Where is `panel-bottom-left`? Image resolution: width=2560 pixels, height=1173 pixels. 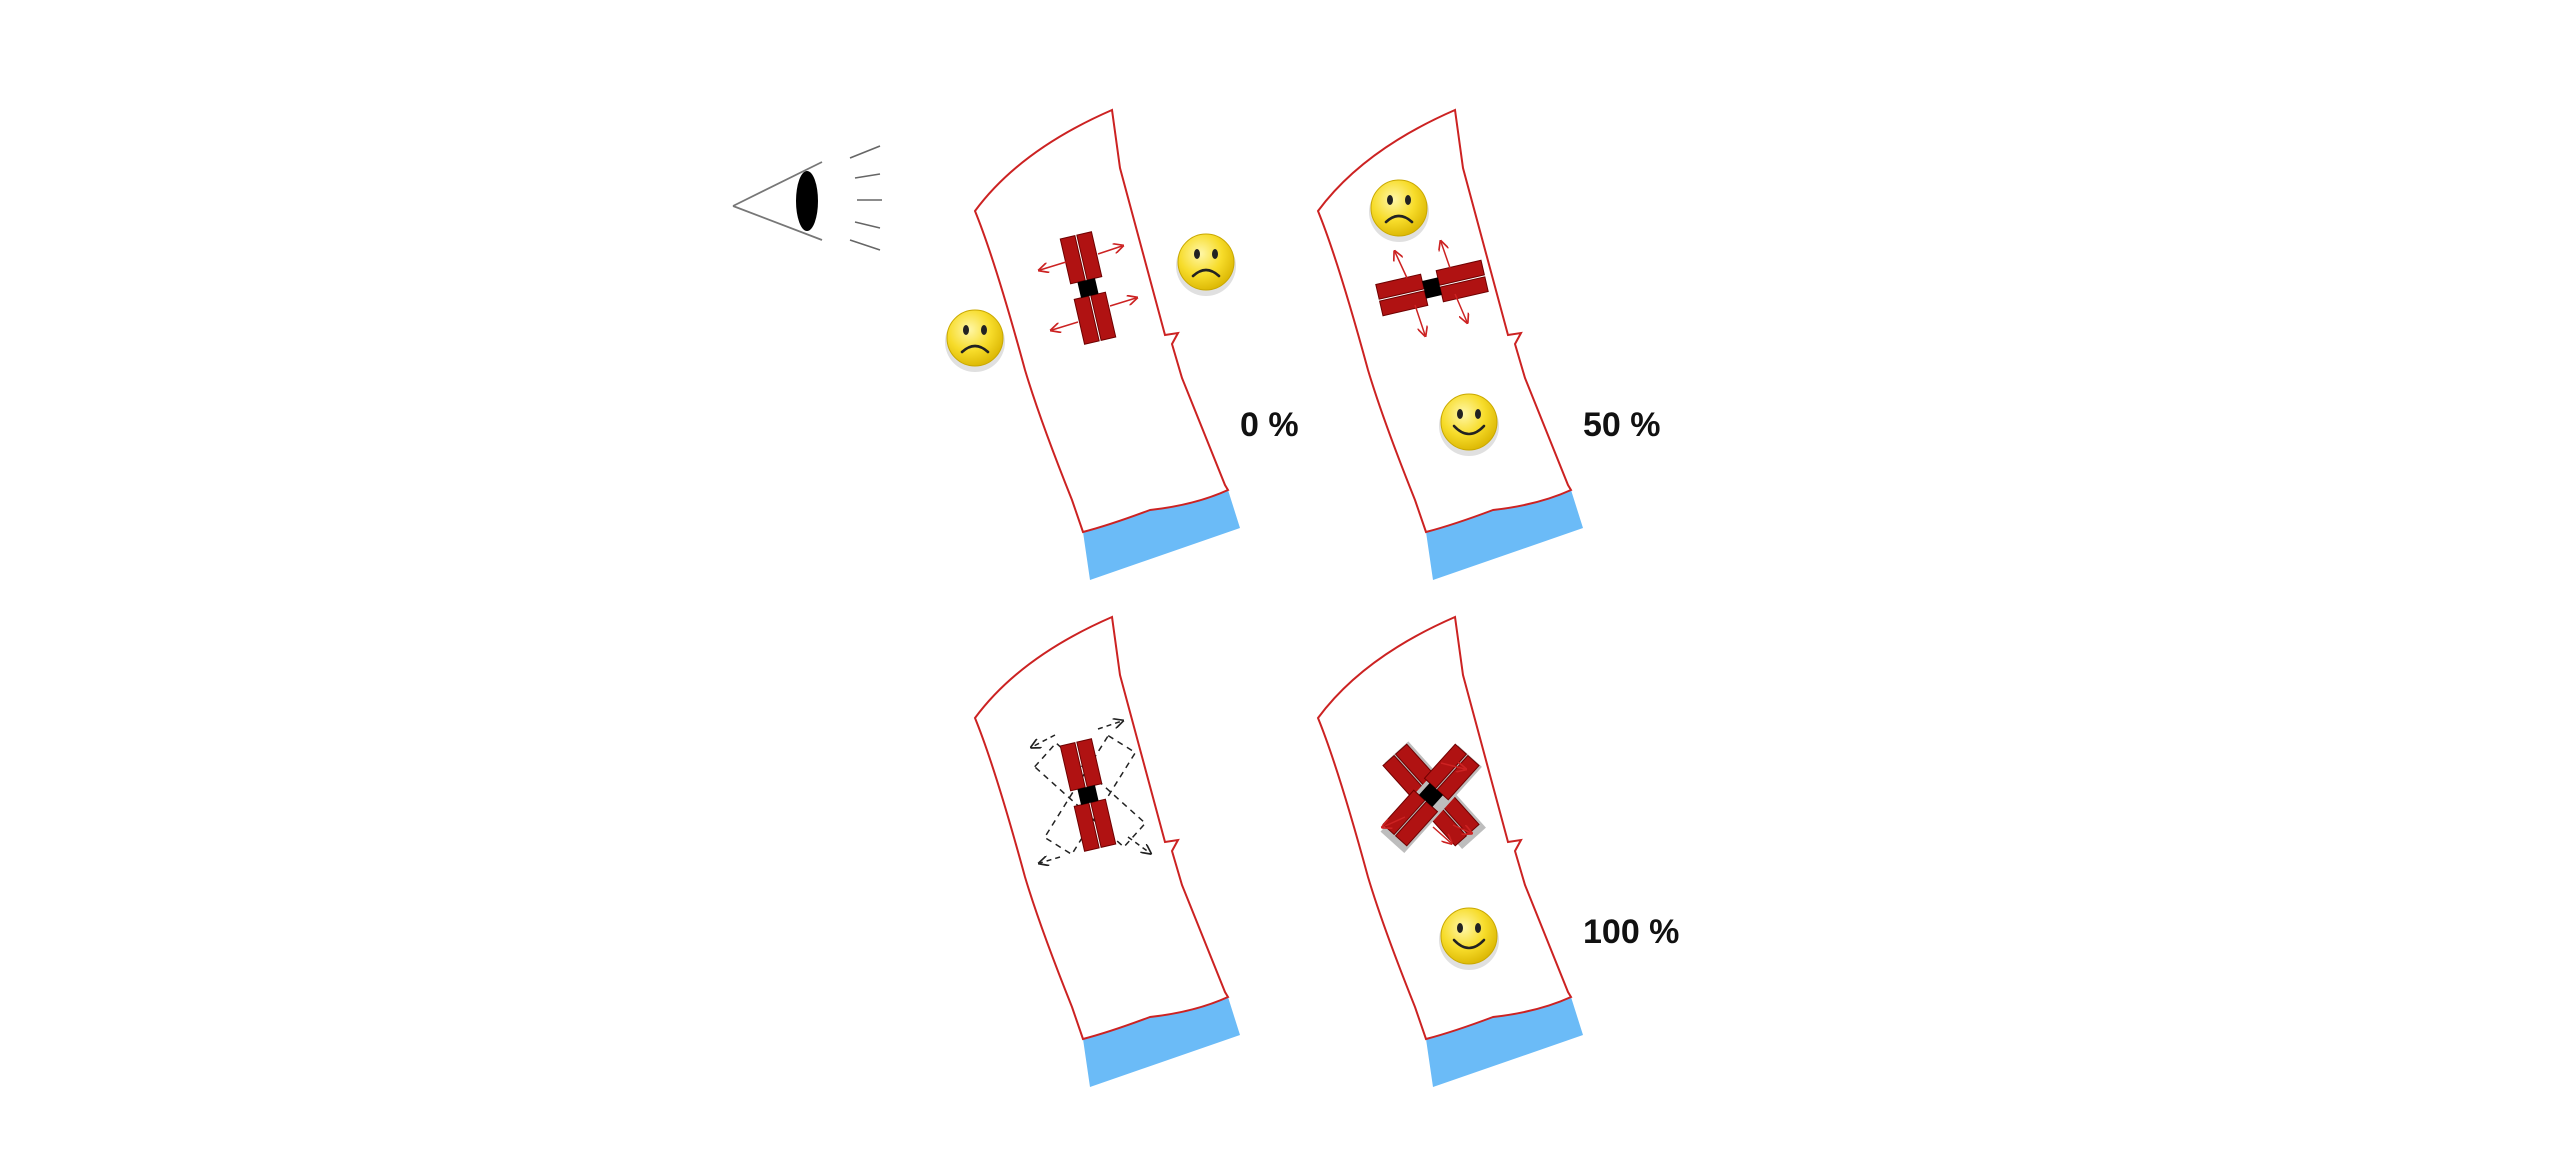
panel-bottom-left is located at coordinates (1106, 851).